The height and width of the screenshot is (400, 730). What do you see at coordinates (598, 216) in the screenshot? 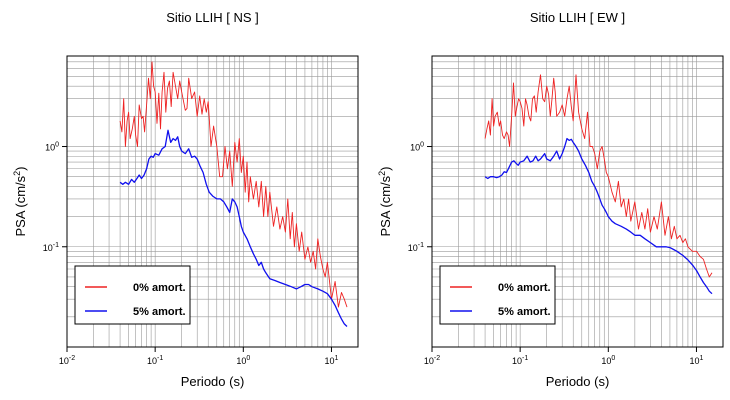
I see `series-line-5pct` at bounding box center [598, 216].